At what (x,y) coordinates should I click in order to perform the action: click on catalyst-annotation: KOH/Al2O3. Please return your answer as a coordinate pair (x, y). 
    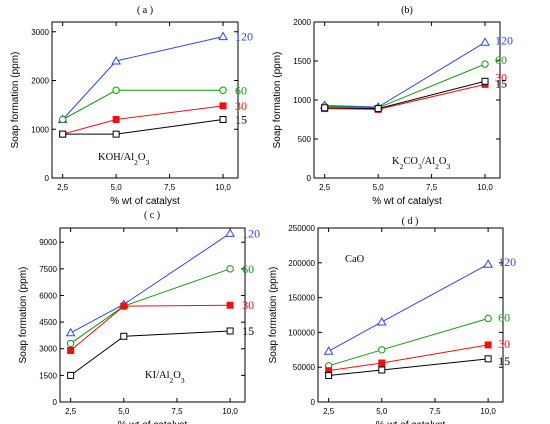
    Looking at the image, I should click on (124, 159).